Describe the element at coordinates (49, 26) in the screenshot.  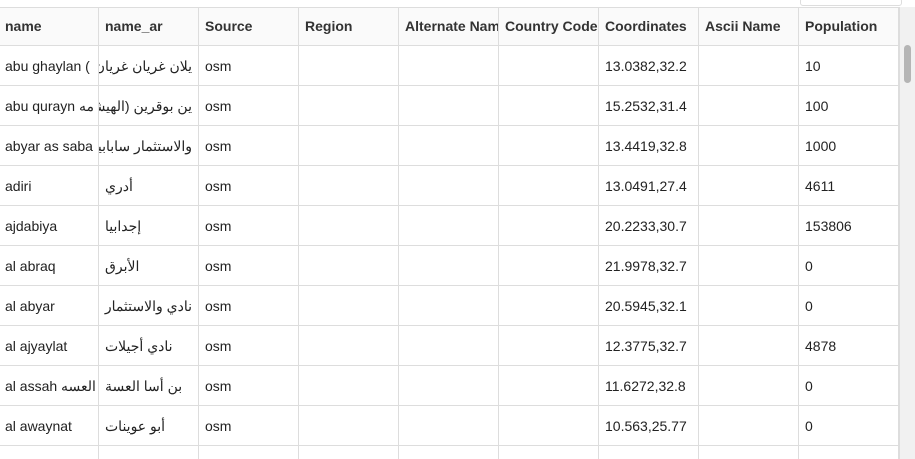
I see `column-header: name` at that location.